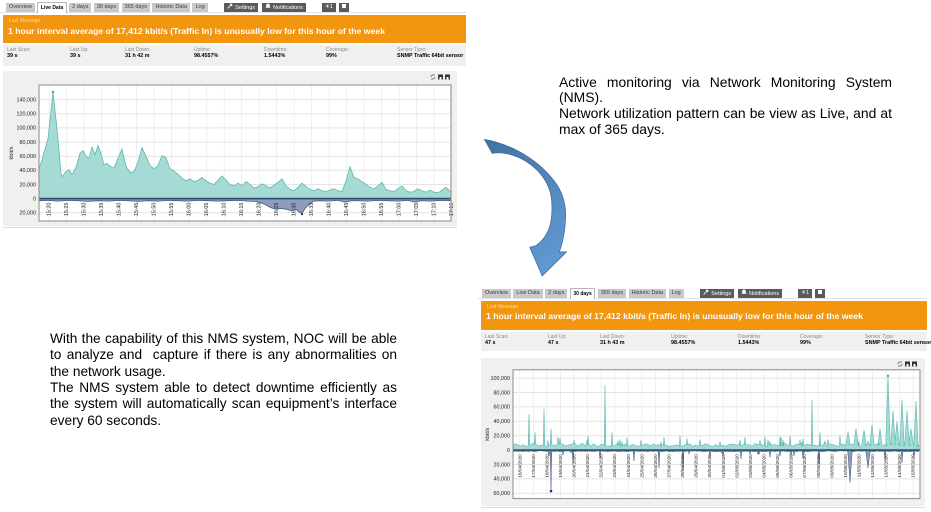  I want to click on svg-text: 29/04/2020, so click(696, 466).